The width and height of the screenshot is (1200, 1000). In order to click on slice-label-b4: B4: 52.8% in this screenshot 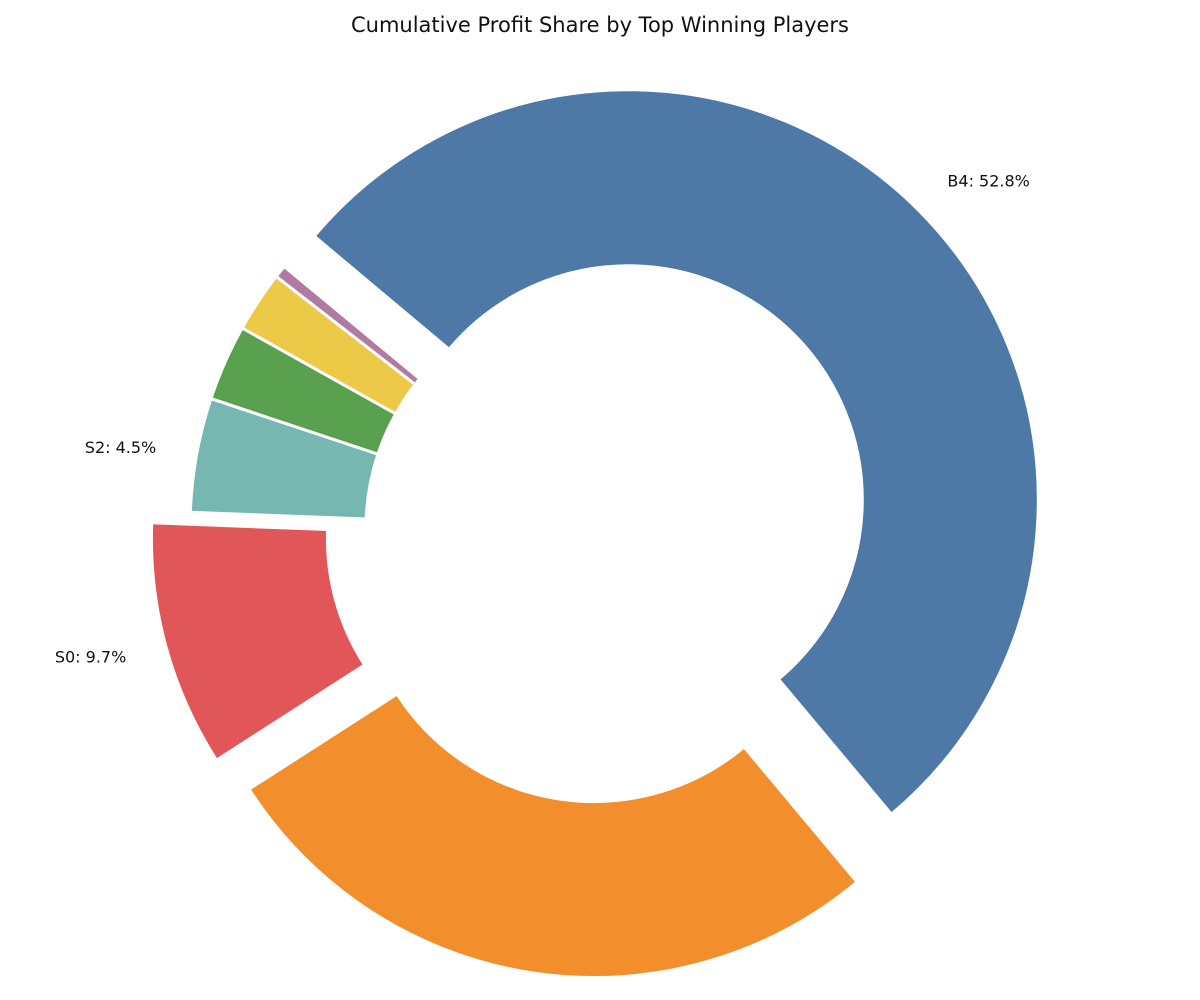, I will do `click(988, 181)`.